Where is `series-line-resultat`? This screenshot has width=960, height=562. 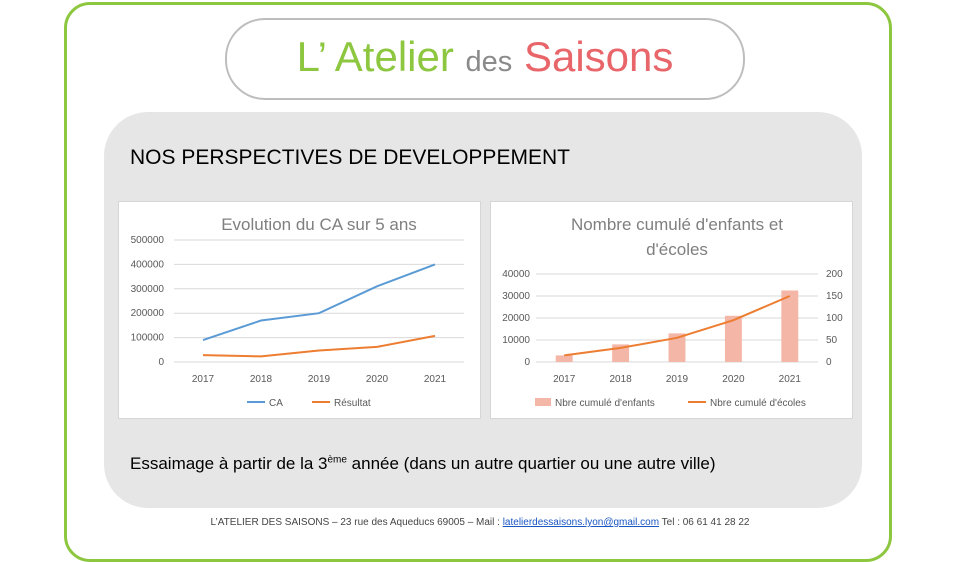
series-line-resultat is located at coordinates (319, 346).